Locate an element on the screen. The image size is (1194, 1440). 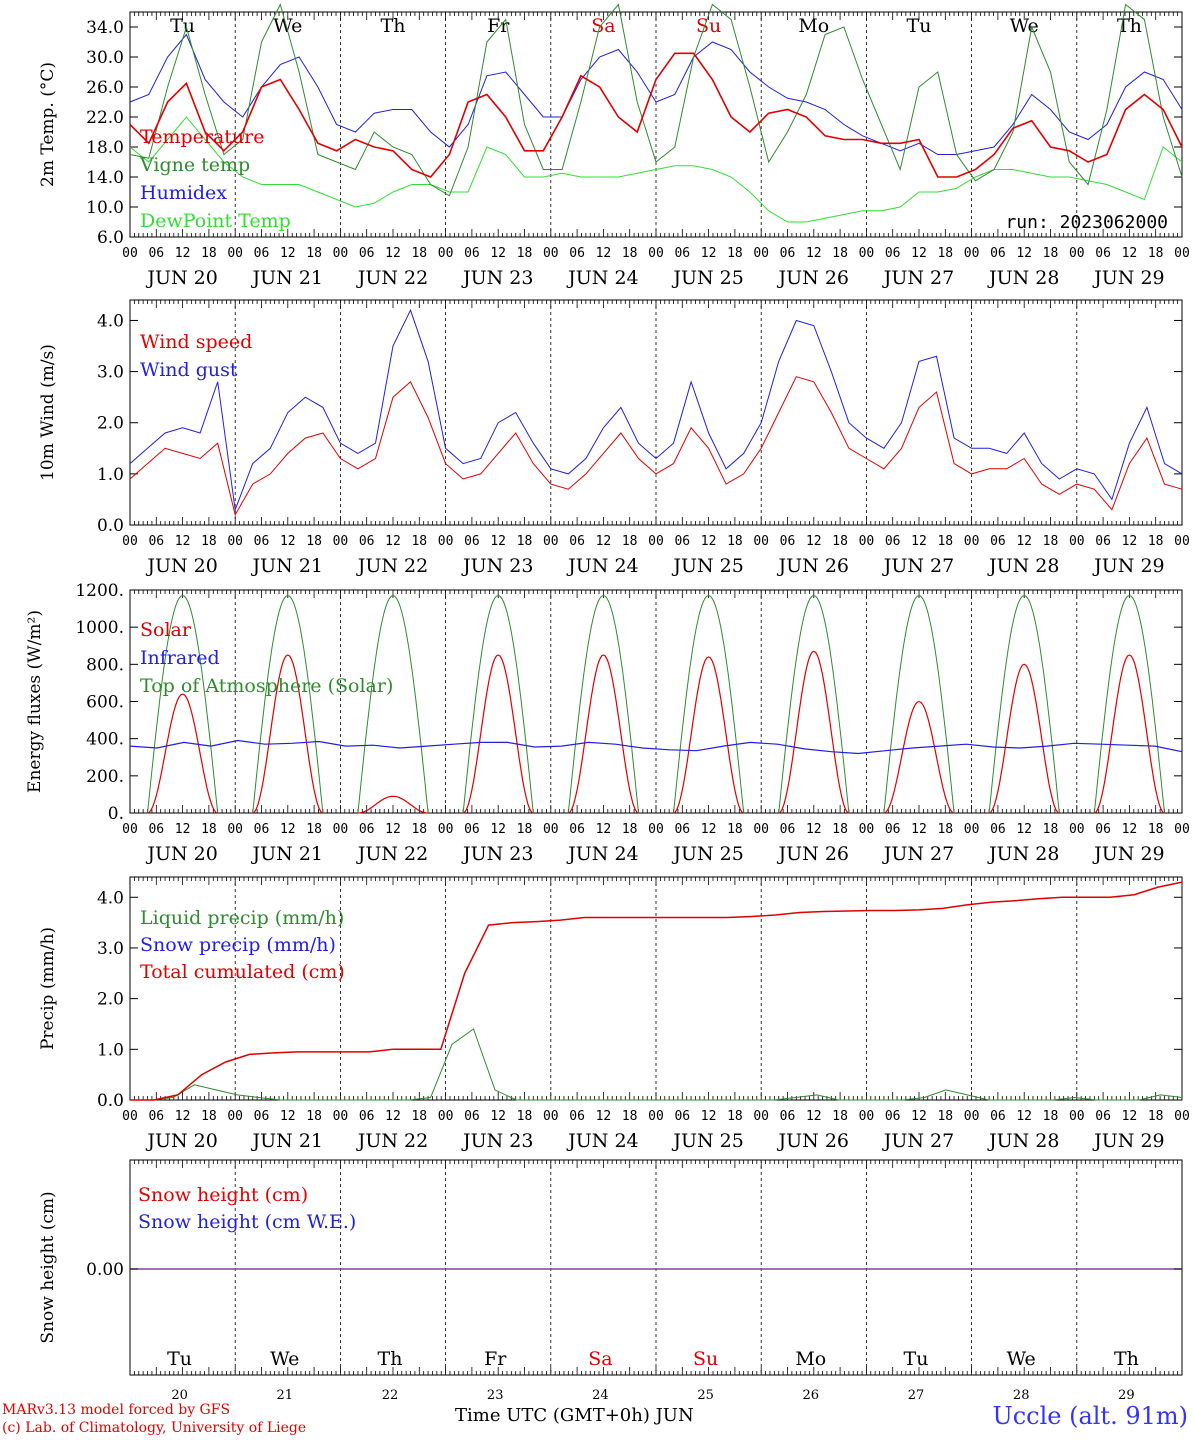
series-line-wind-speed is located at coordinates (656, 446).